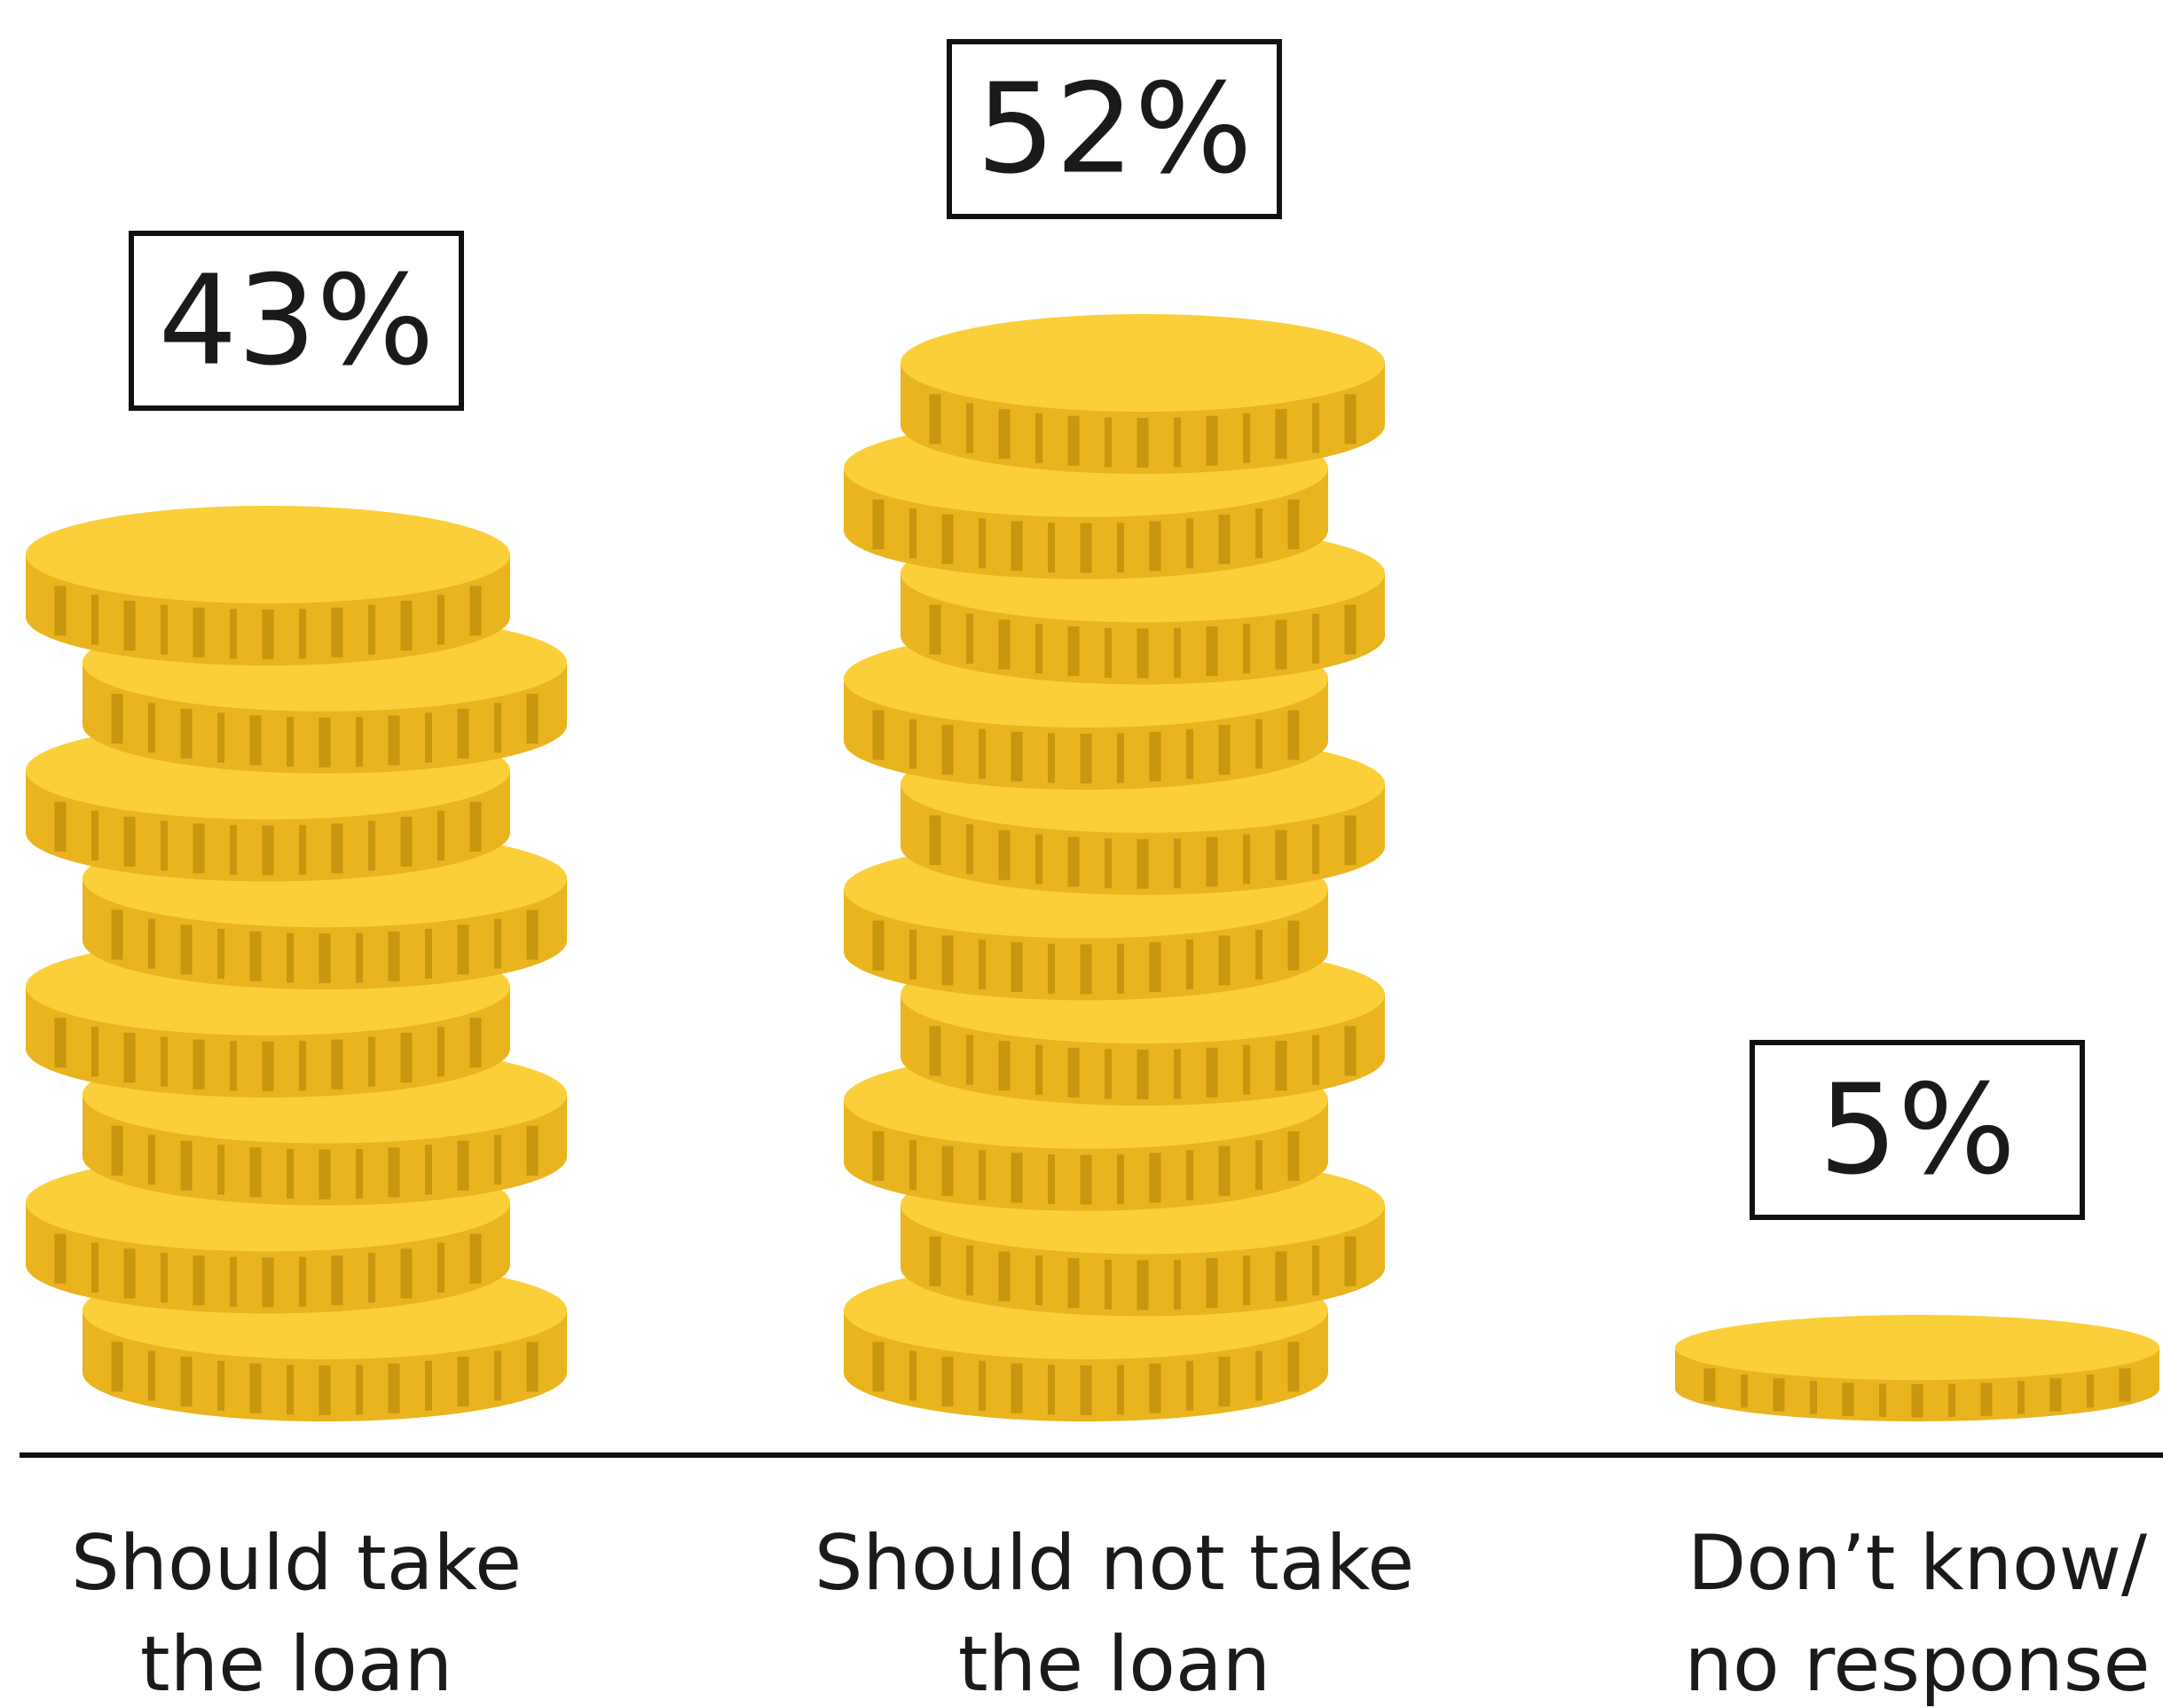  I want to click on value-label: 52%, so click(1114, 130).